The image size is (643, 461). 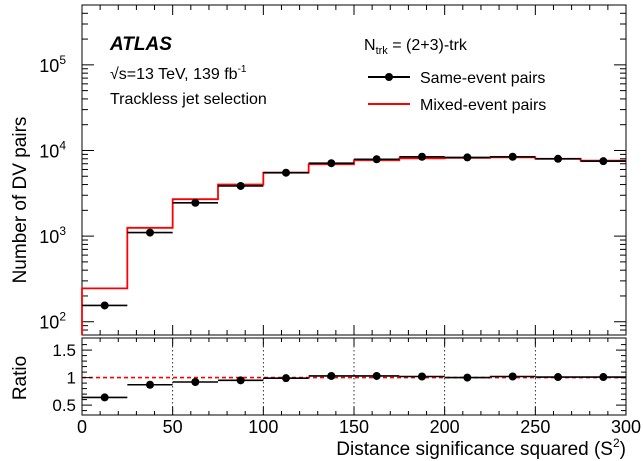 I want to click on main-y-tick-label: 10², so click(x=52, y=321).